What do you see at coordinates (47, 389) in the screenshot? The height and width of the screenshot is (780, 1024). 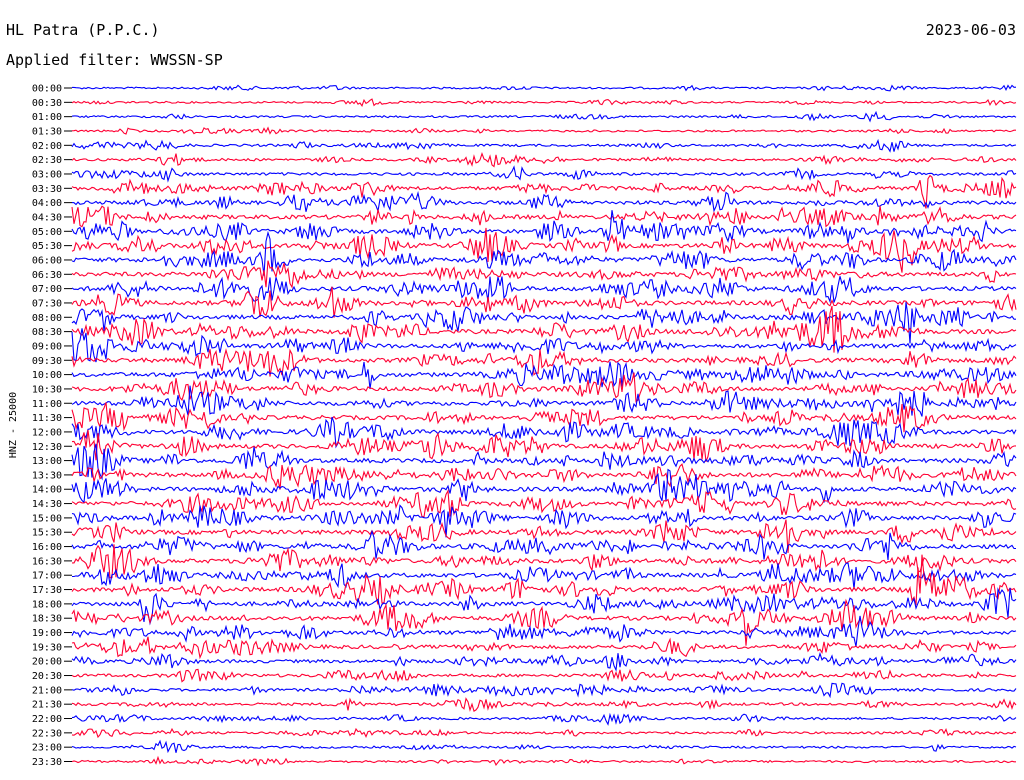 I see `time-tick-label: 10:30` at bounding box center [47, 389].